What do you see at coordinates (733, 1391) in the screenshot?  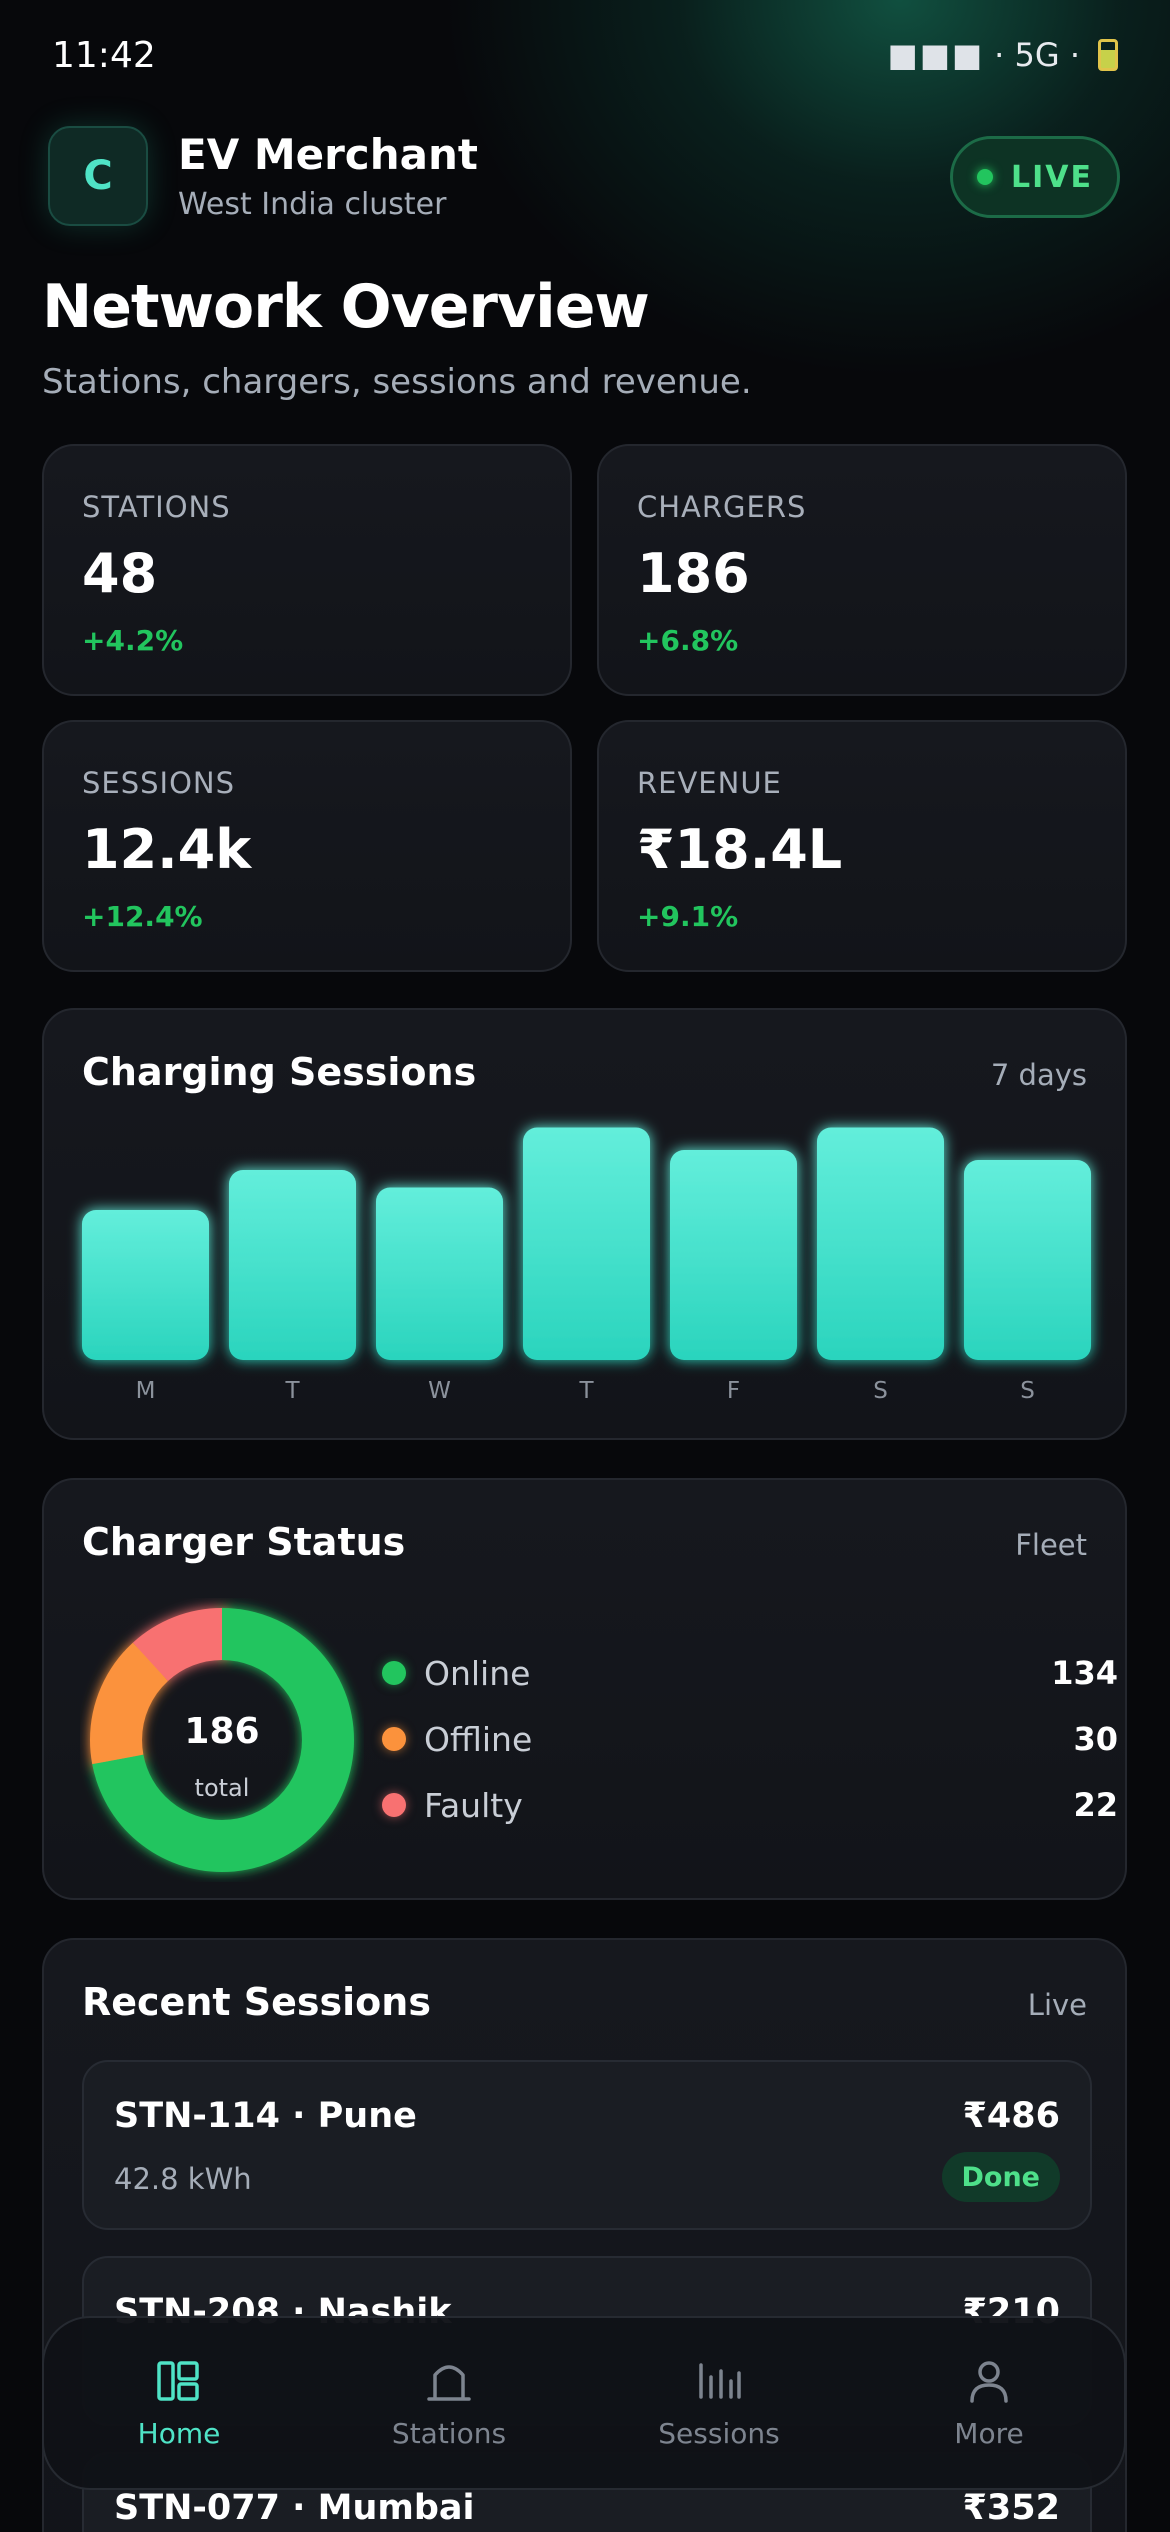 I see `x-tick-label: F` at bounding box center [733, 1391].